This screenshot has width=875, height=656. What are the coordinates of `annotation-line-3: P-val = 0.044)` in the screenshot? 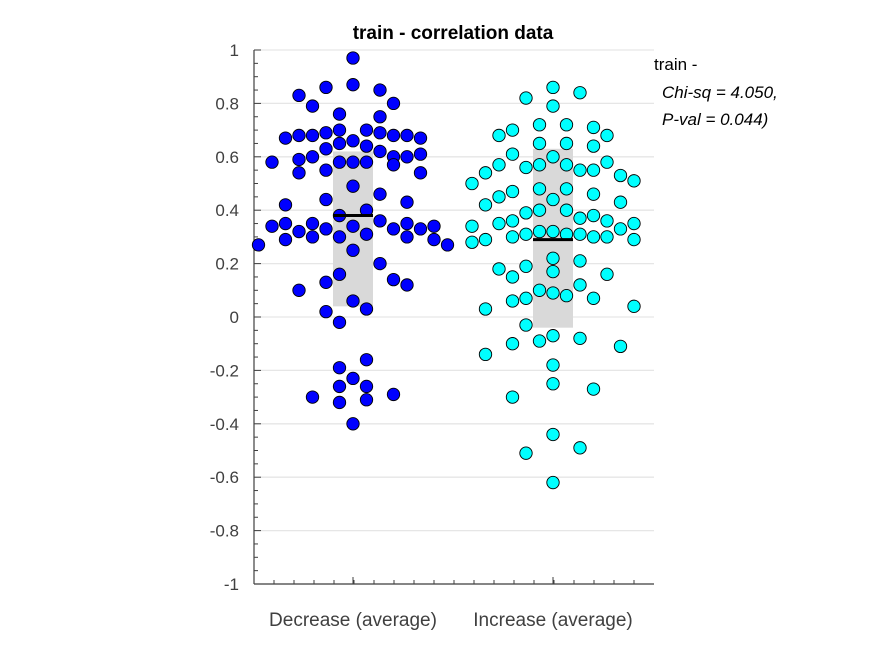 It's located at (715, 119).